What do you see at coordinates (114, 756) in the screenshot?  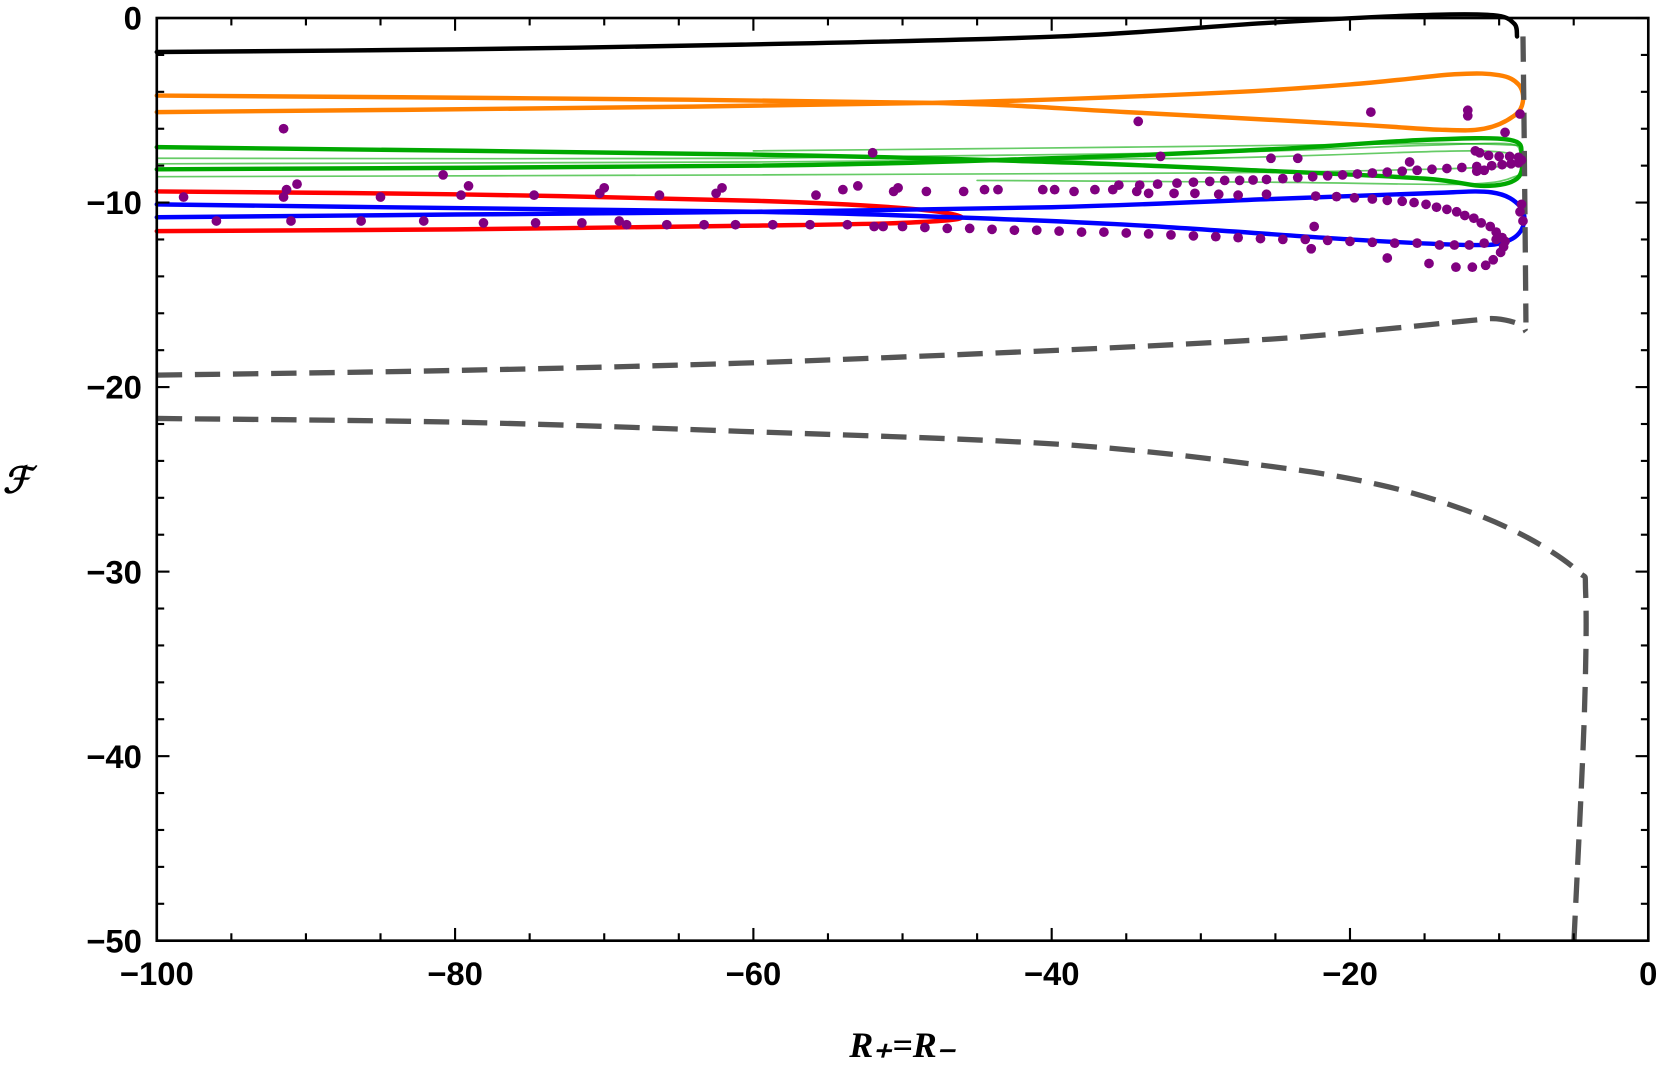 I see `y-tick-label: −40` at bounding box center [114, 756].